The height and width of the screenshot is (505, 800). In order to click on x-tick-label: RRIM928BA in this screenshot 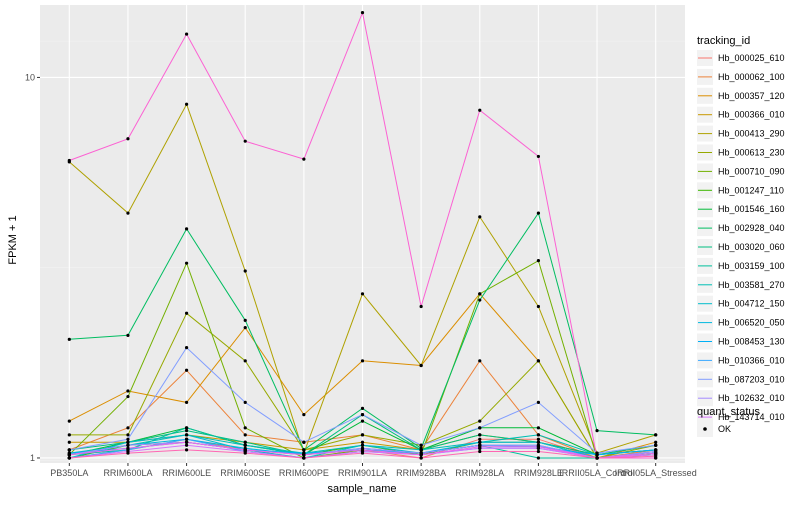, I will do `click(421, 473)`.